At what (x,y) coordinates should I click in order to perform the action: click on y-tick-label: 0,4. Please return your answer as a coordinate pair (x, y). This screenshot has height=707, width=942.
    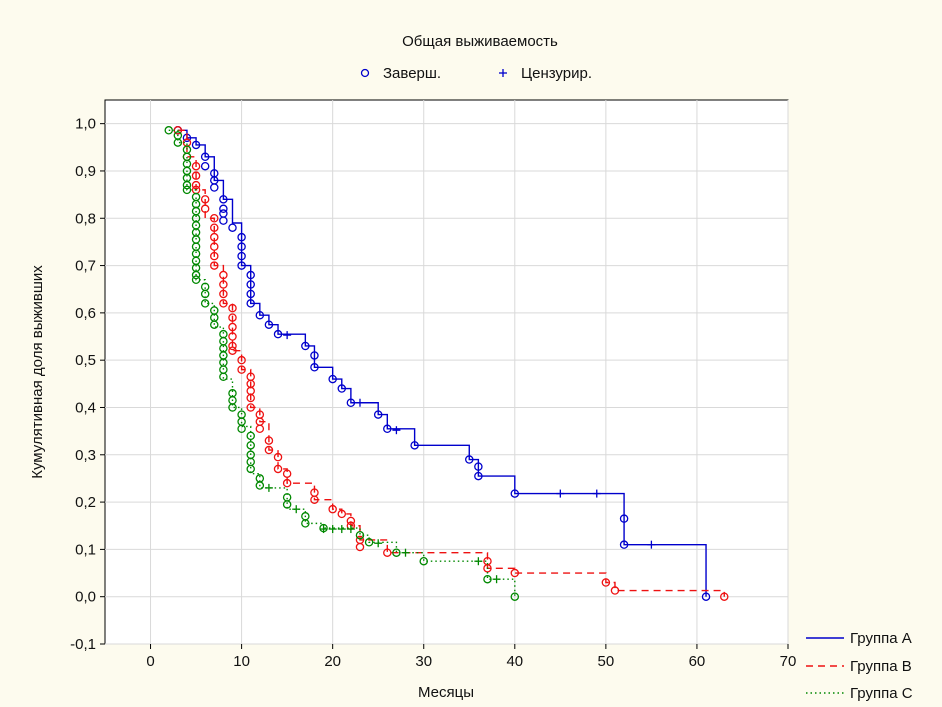
    Looking at the image, I should click on (85, 407).